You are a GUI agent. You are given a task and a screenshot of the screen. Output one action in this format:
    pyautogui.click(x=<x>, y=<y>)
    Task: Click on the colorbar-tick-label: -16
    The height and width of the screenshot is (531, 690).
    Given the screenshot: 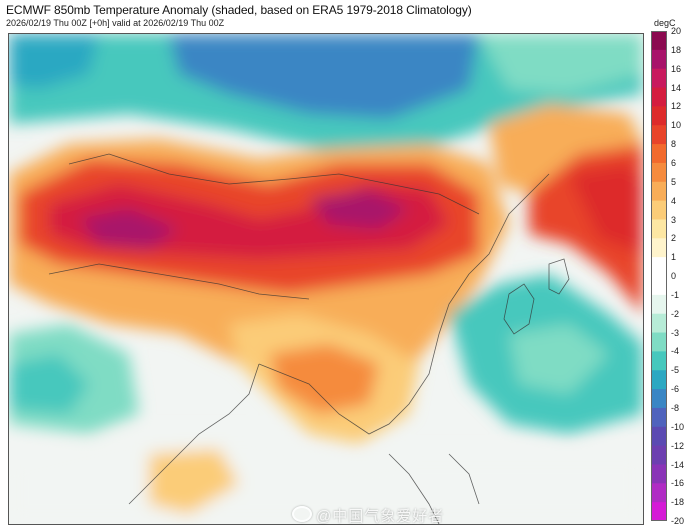 What is the action you would take?
    pyautogui.click(x=678, y=483)
    